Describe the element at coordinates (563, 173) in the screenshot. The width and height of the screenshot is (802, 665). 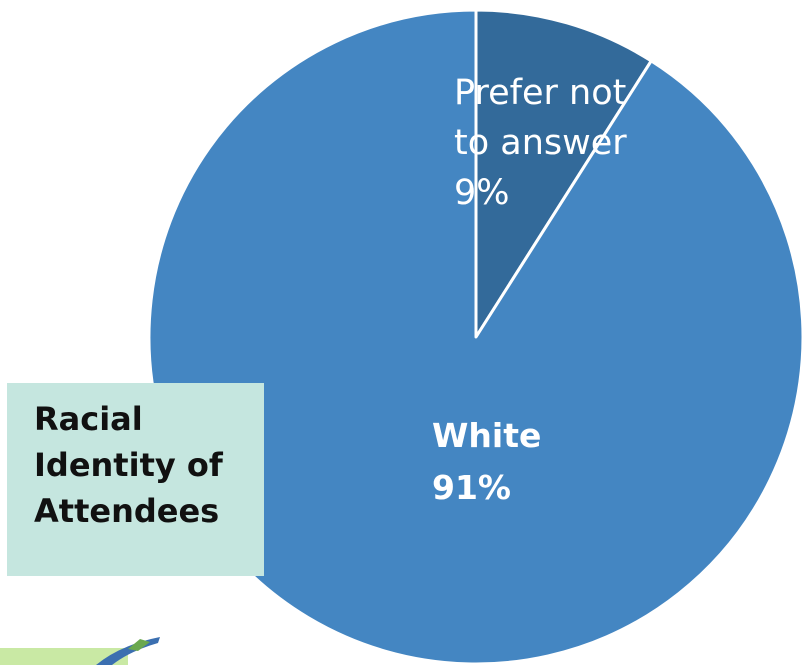
I see `pie-slice-prefer-not-to-answer` at that location.